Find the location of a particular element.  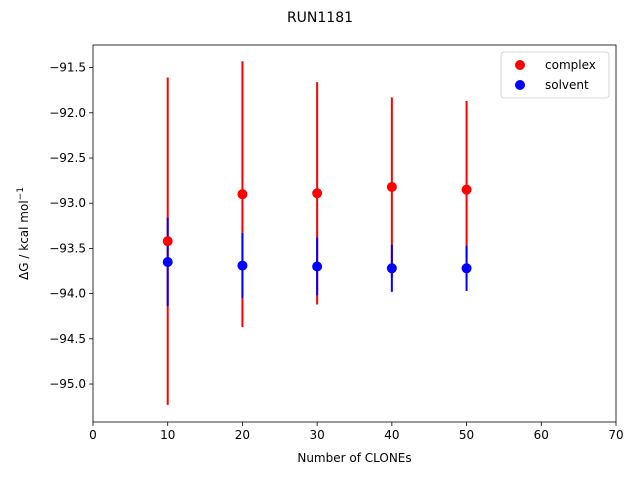

x-tick-label: 60 is located at coordinates (541, 435).